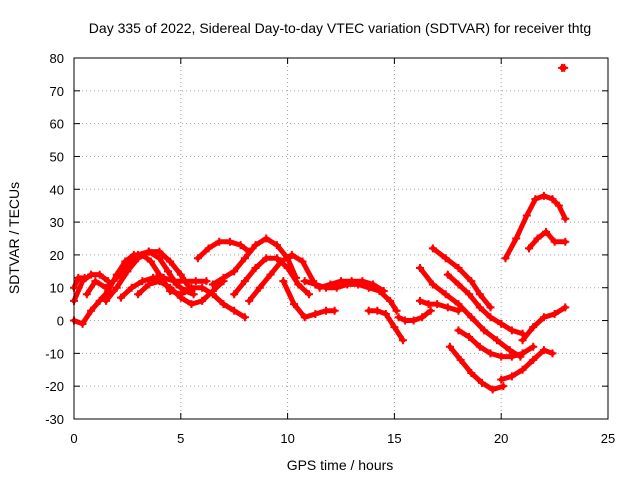  Describe the element at coordinates (271, 276) in the screenshot. I see `series-s10` at that location.